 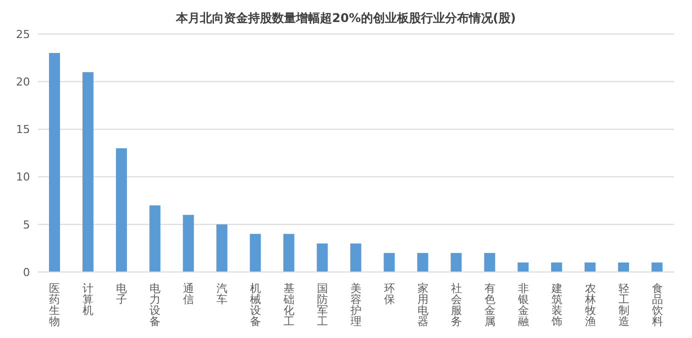 I want to click on y-tick-label: 10, so click(x=23, y=177).